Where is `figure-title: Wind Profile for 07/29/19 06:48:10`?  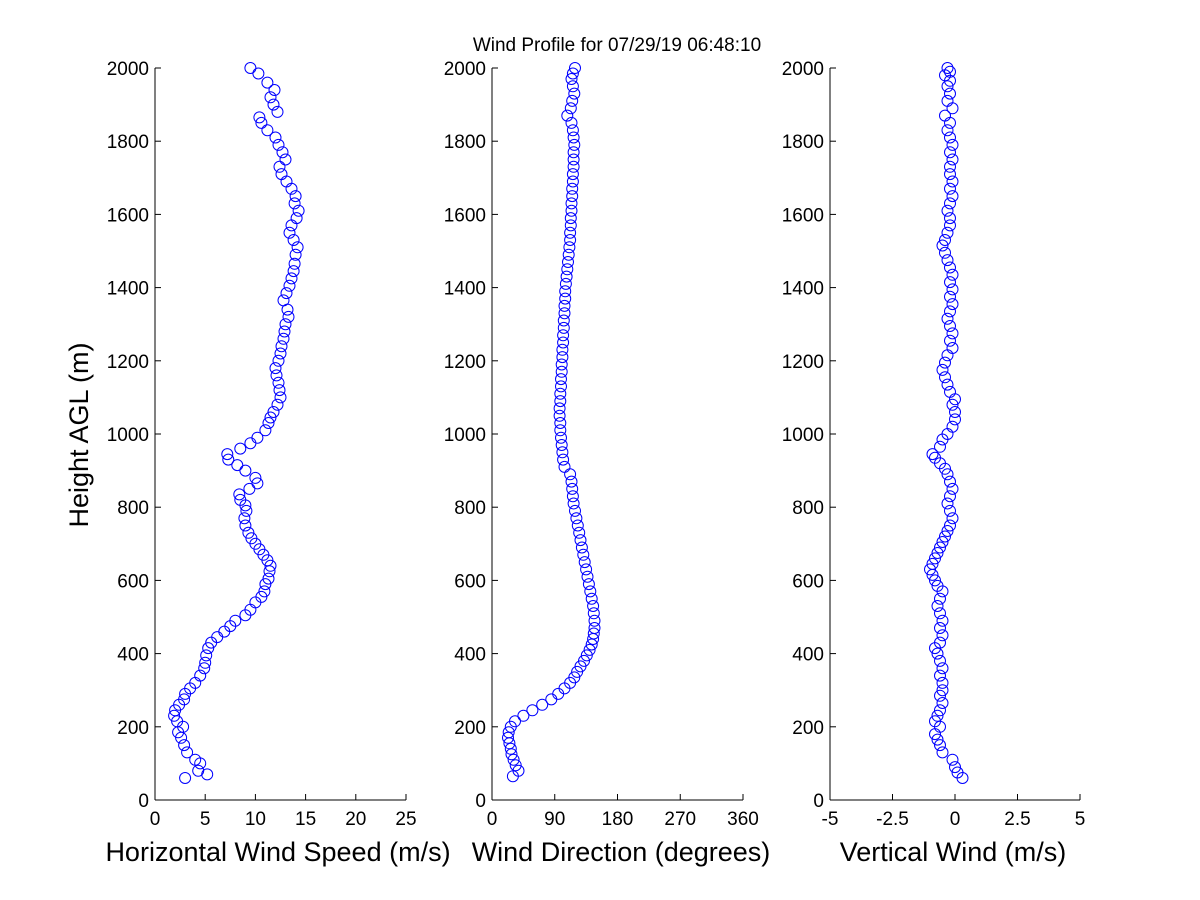
figure-title: Wind Profile for 07/29/19 06:48:10 is located at coordinates (617, 45).